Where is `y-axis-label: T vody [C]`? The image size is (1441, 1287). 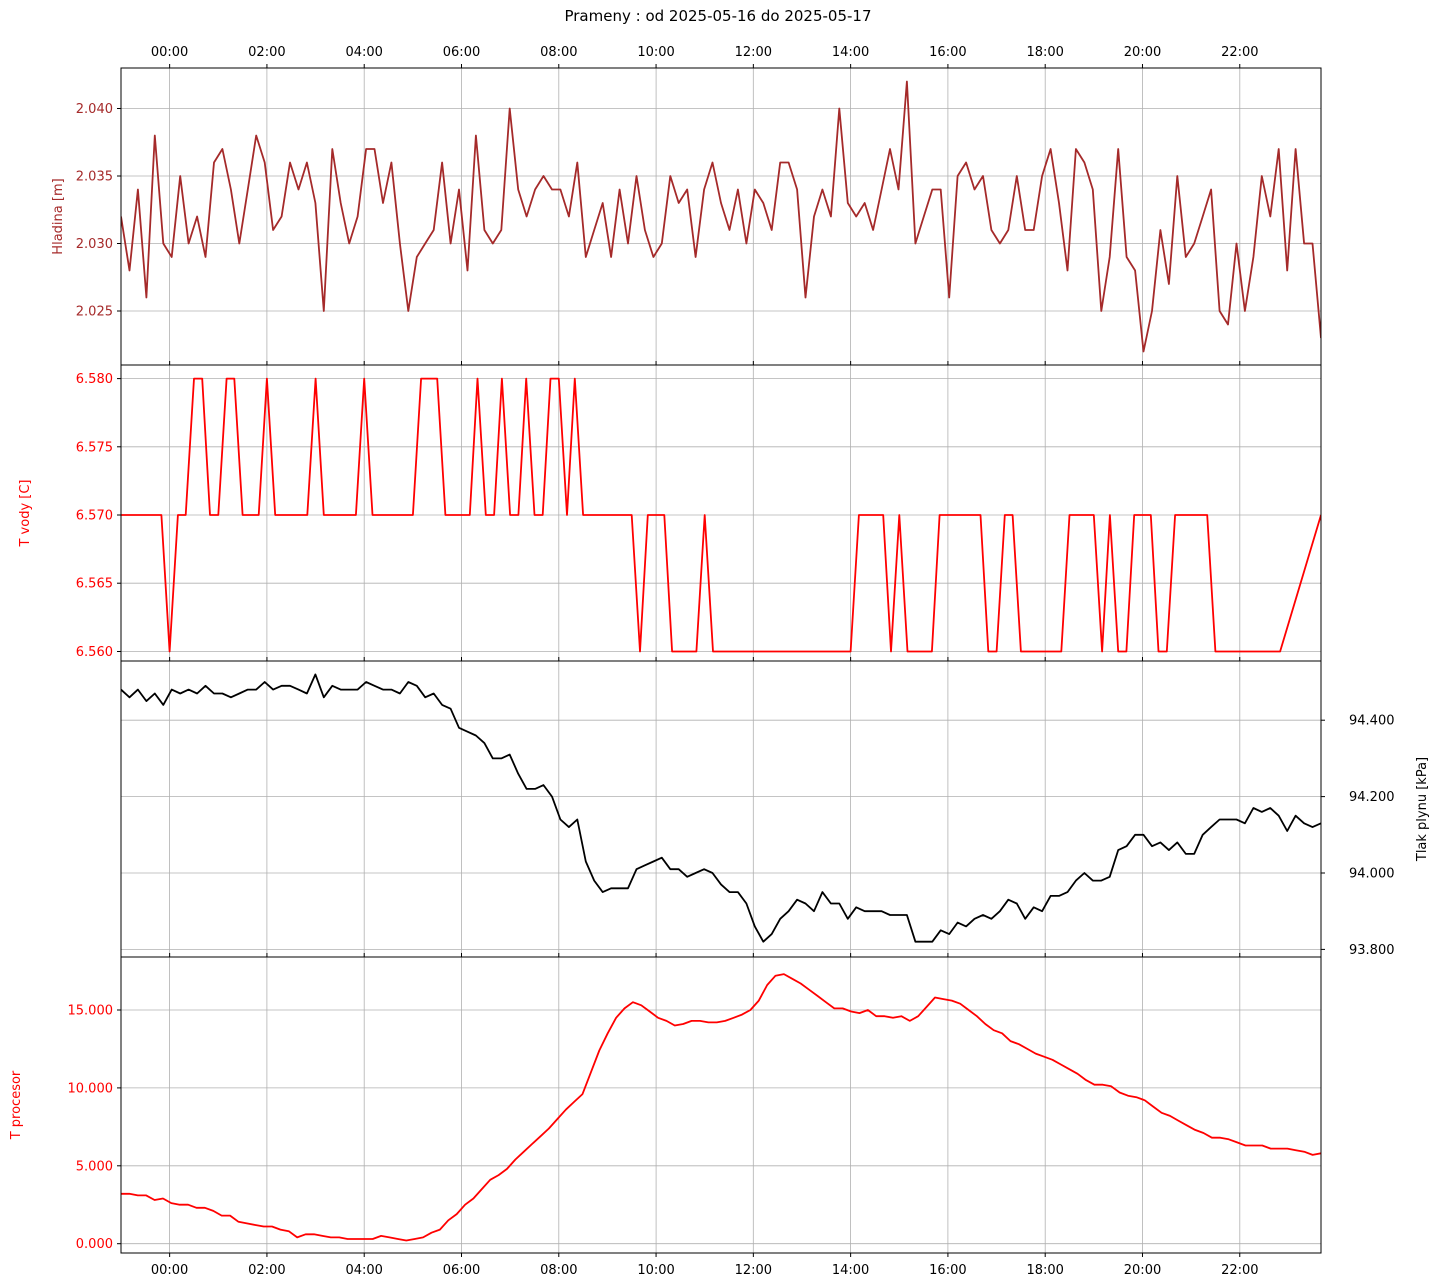
y-axis-label: T vody [C] is located at coordinates (25, 513).